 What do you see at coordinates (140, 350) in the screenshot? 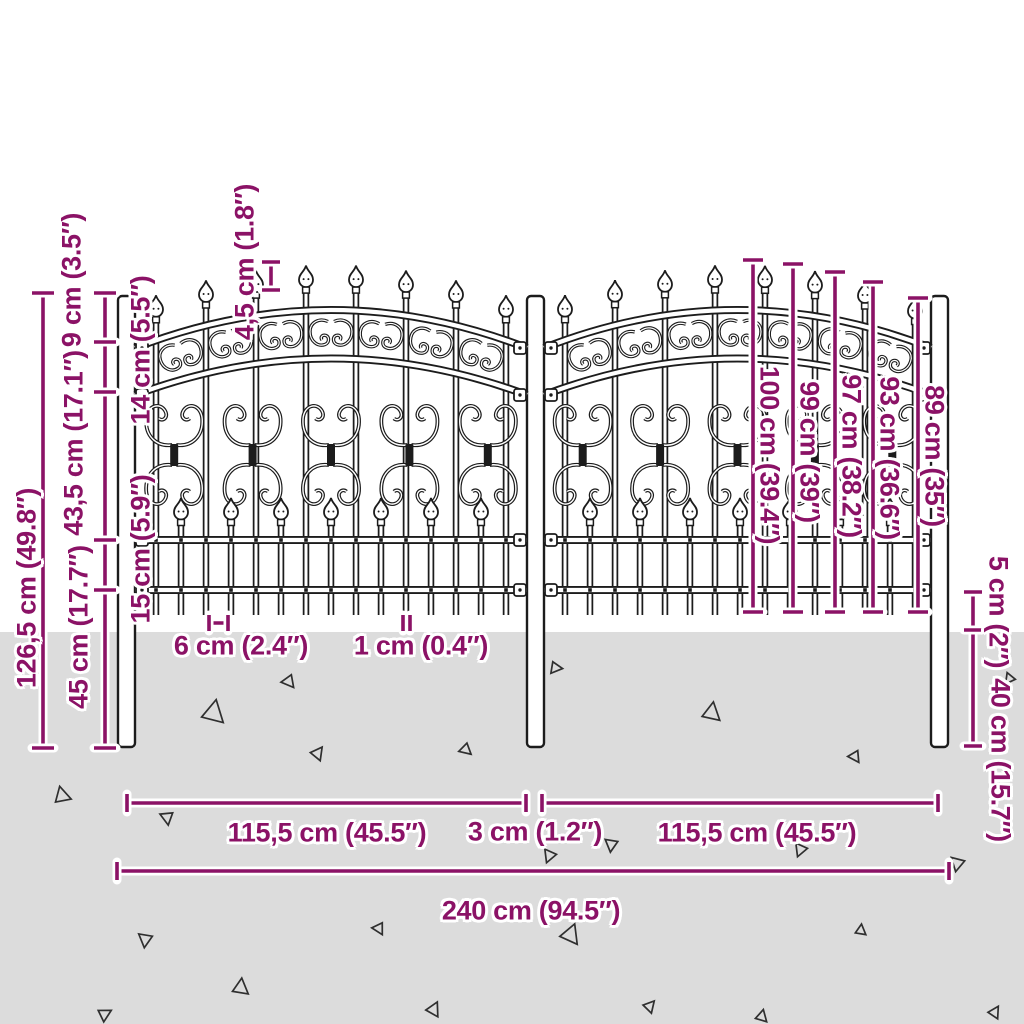
I see `dim-label-band-height: 14 cm (5.5″)` at bounding box center [140, 350].